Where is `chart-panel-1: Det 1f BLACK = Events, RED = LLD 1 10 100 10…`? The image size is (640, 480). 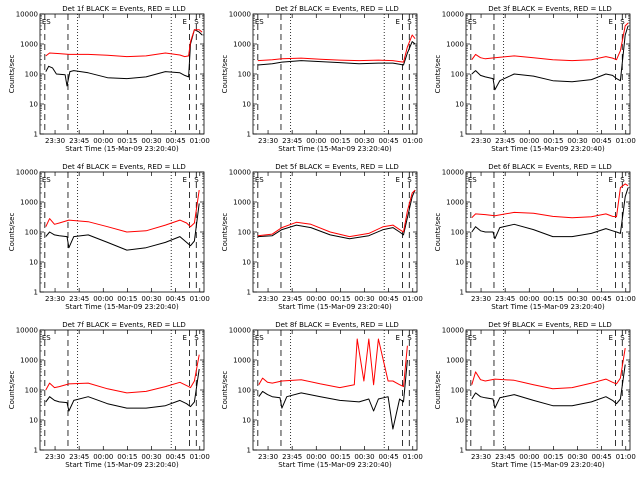
chart-panel-1: Det 1f BLACK = Events, RED = LLD 1 10 100 10… is located at coordinates (109, 79).